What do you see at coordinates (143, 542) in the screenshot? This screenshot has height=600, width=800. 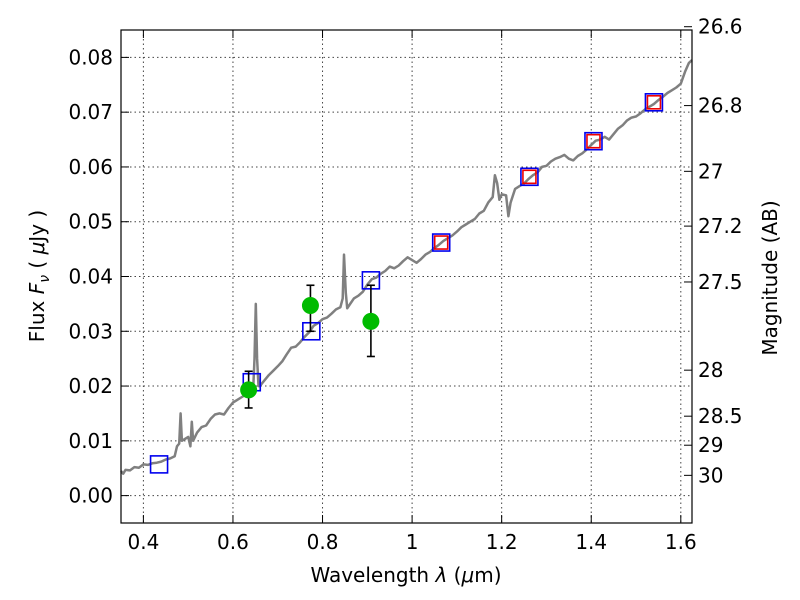 I see `x-tick-label: 0.4` at bounding box center [143, 542].